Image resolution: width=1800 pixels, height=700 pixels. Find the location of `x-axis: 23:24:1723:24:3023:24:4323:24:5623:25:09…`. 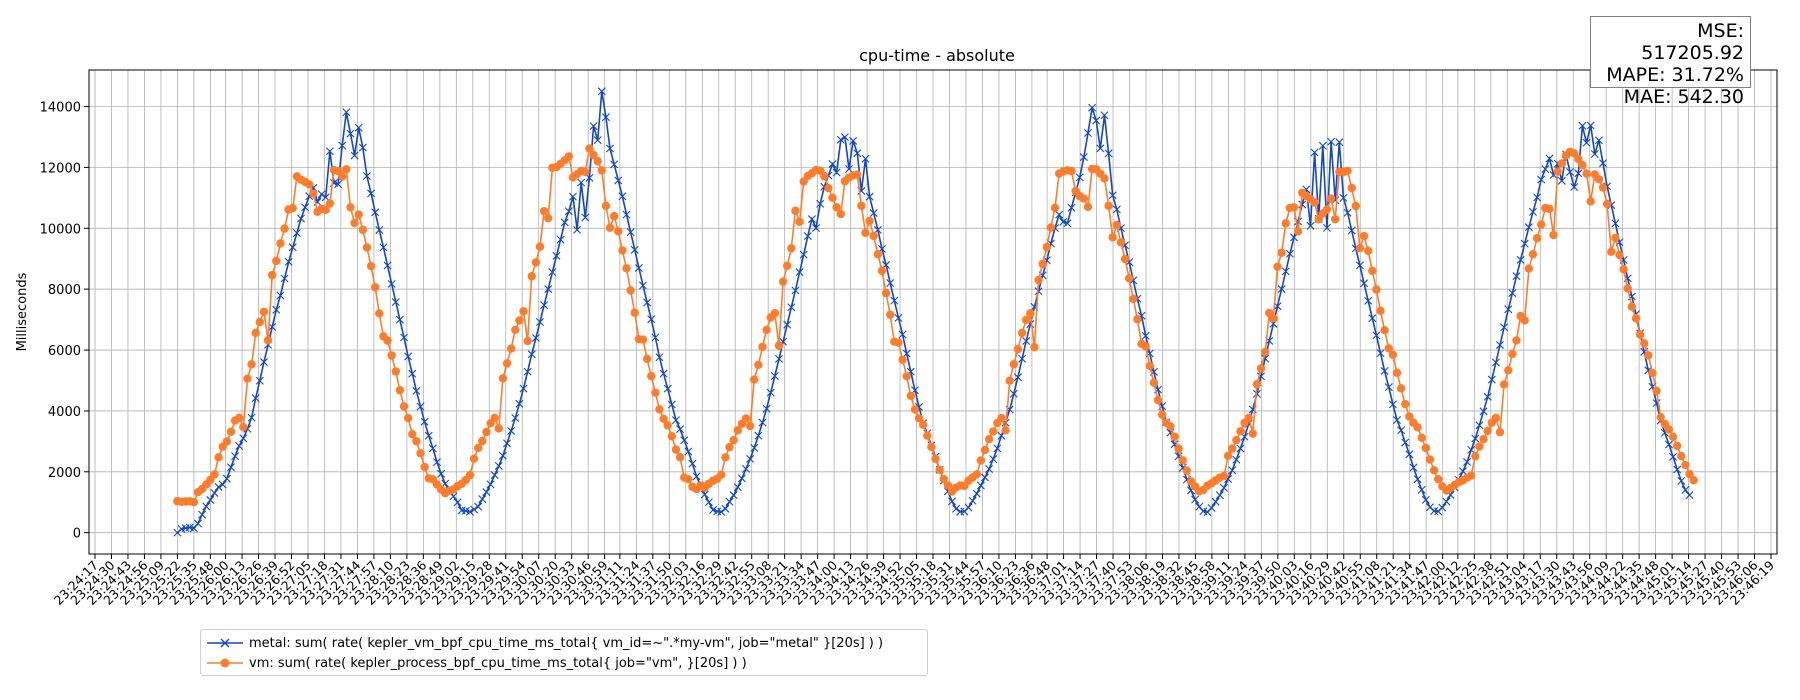

x-axis: 23:24:1723:24:3023:24:4323:24:5623:25:09… is located at coordinates (914, 581).